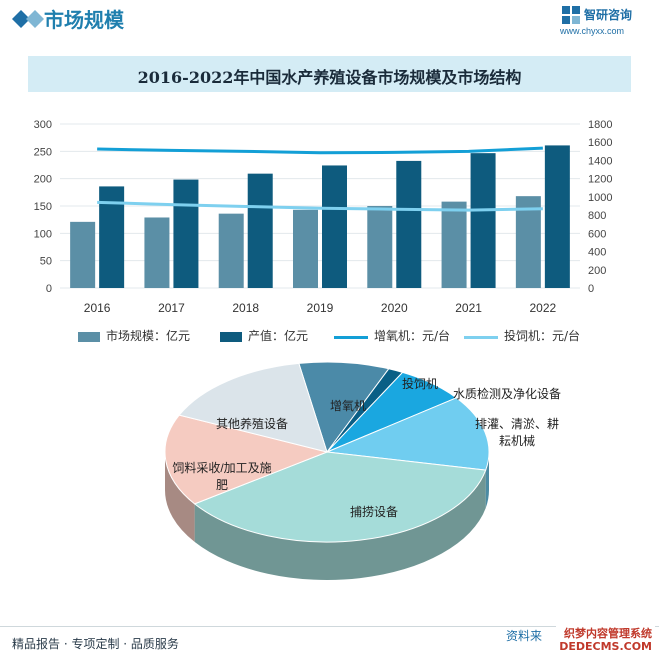  Describe the element at coordinates (348, 406) in the screenshot. I see `pie-slice-label: 增氧机` at that location.